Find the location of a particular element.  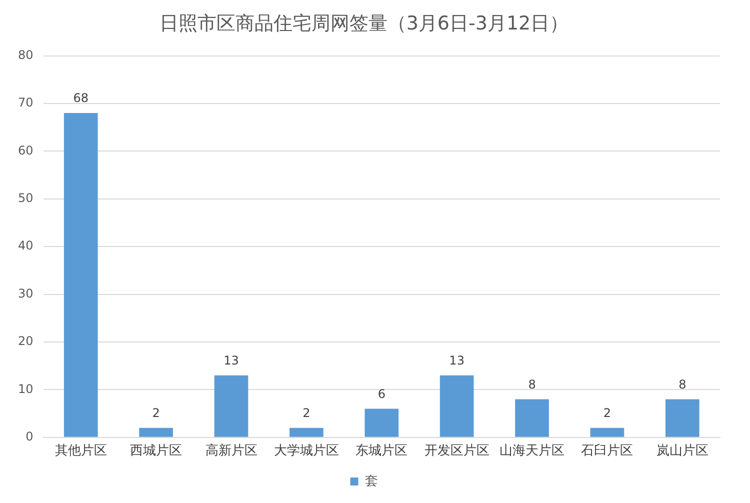

y-tick-label: 60 is located at coordinates (26, 150).